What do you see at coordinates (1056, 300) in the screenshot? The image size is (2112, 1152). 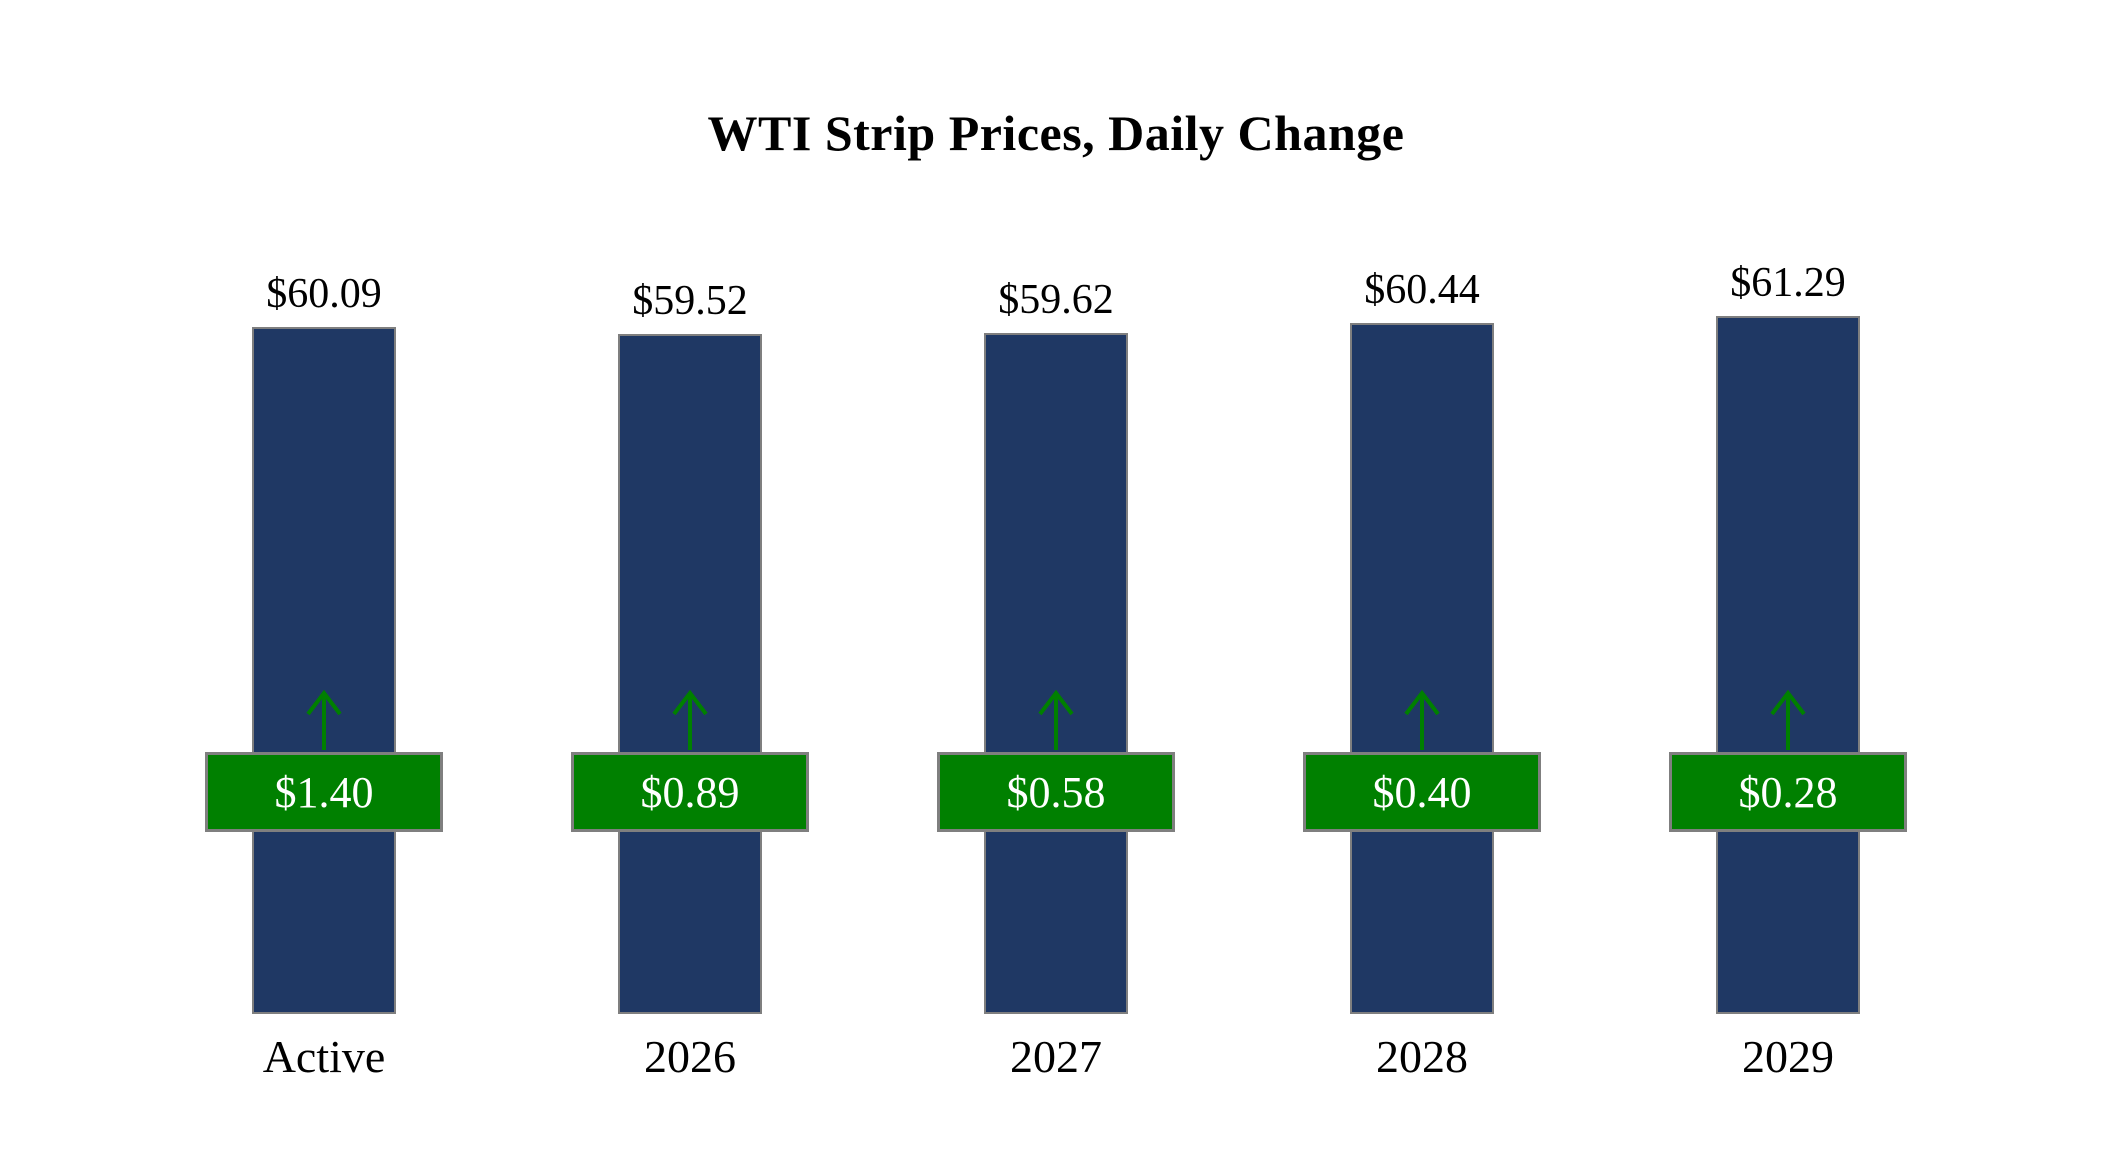 I see `price-label: $59.62` at bounding box center [1056, 300].